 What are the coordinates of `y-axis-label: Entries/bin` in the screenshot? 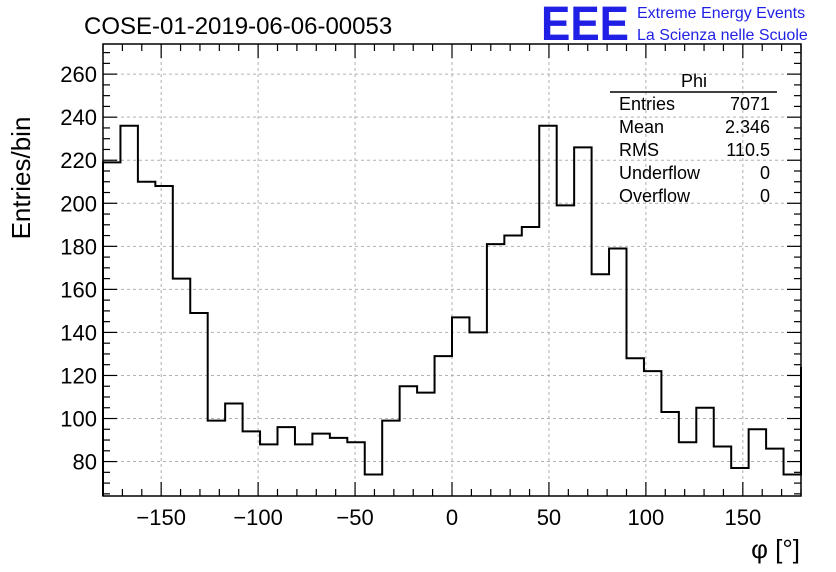 It's located at (21, 178).